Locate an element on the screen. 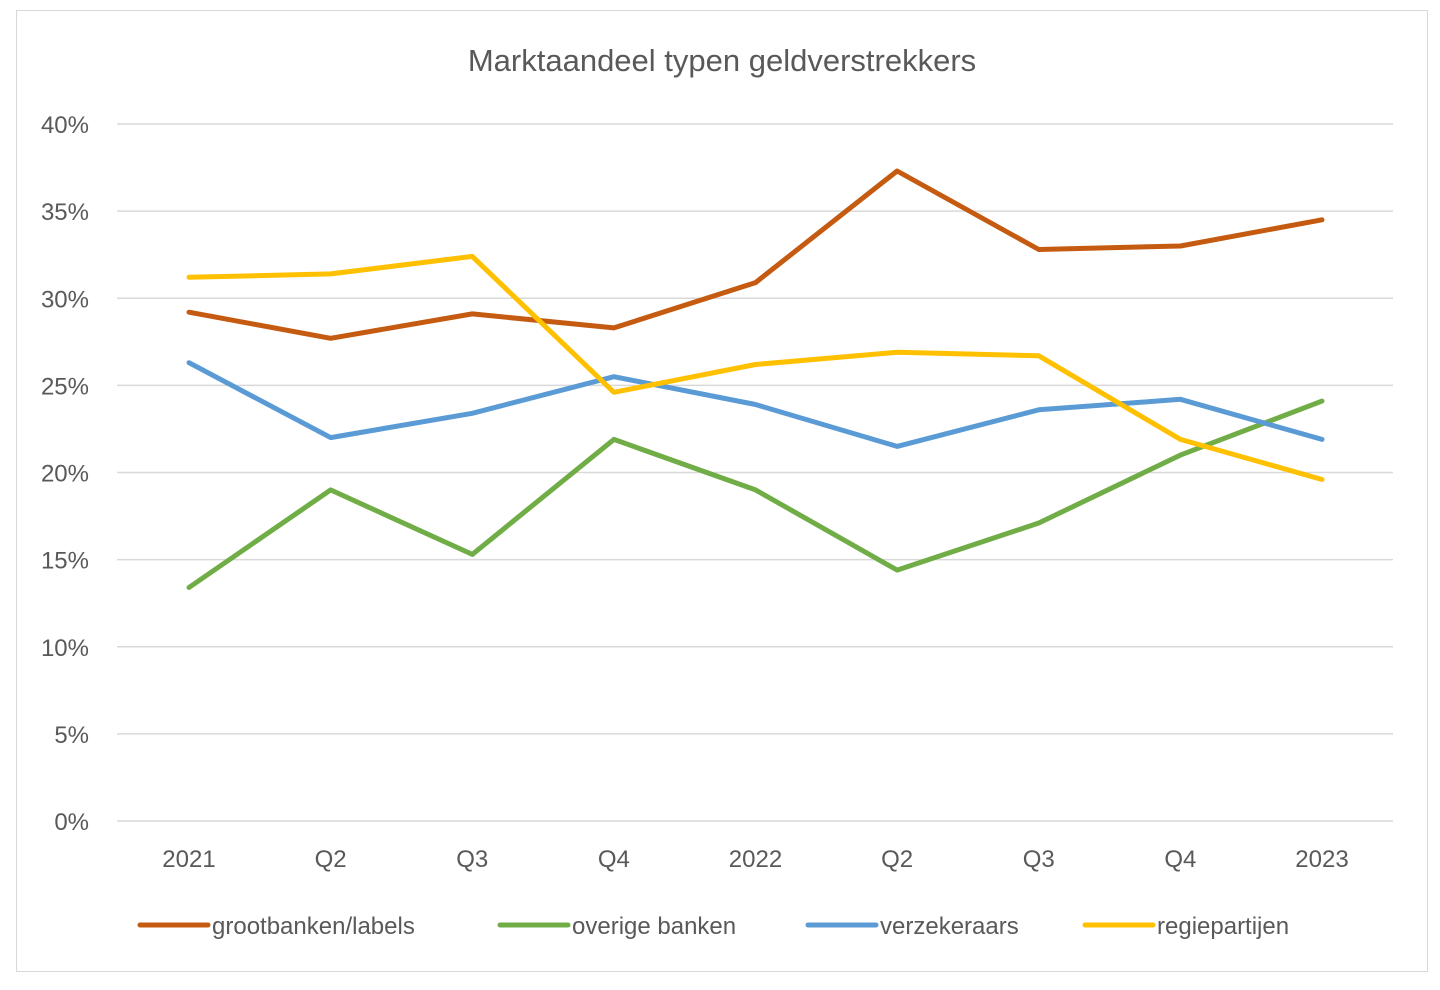  y-tick-label: 40% is located at coordinates (65, 125).